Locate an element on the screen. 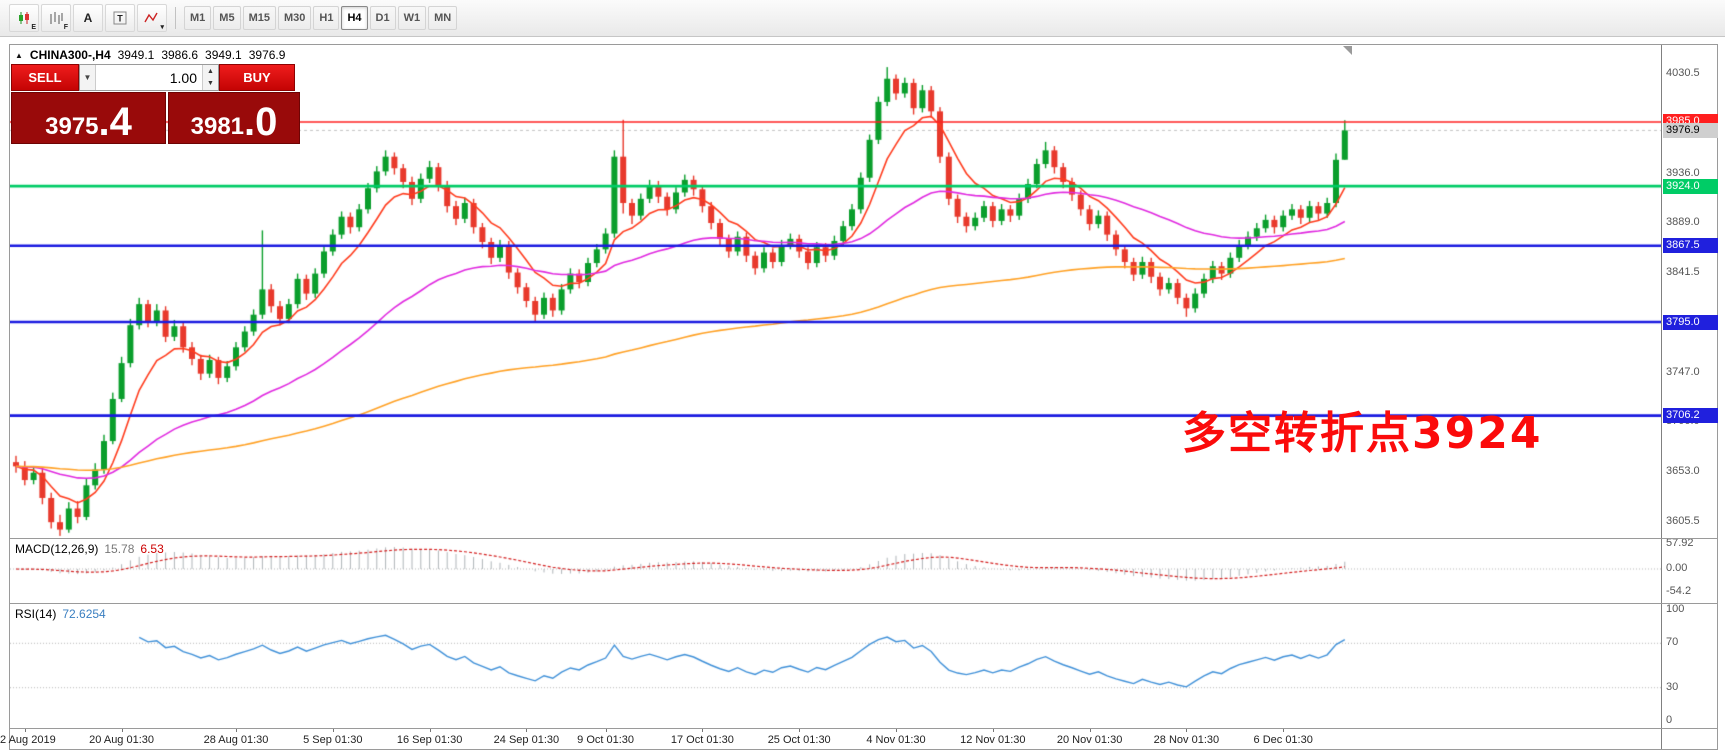  time-axis-label: 20 Nov 01:30 is located at coordinates (1089, 740).